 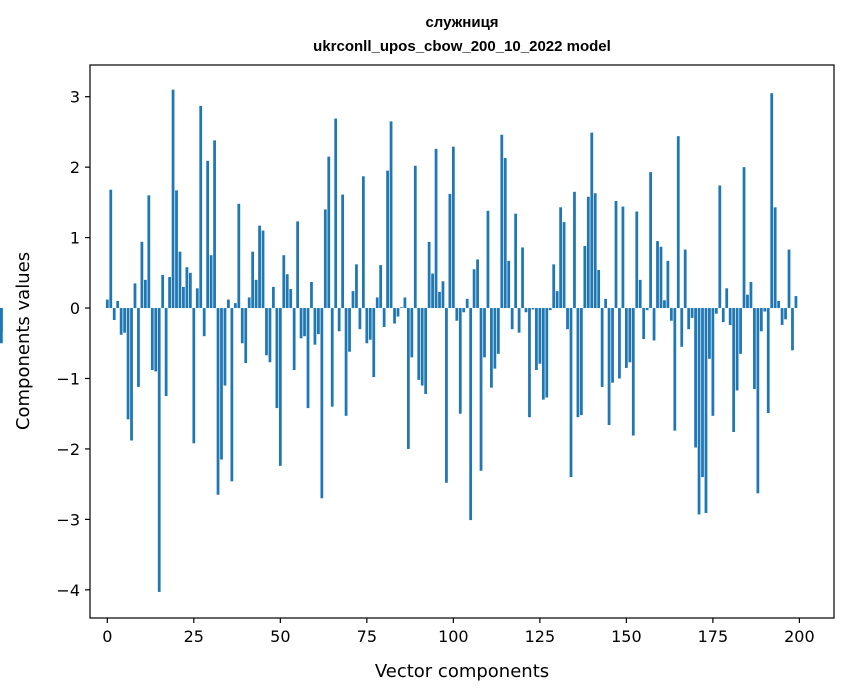 What do you see at coordinates (68, 590) in the screenshot?
I see `y-tick-label: −4` at bounding box center [68, 590].